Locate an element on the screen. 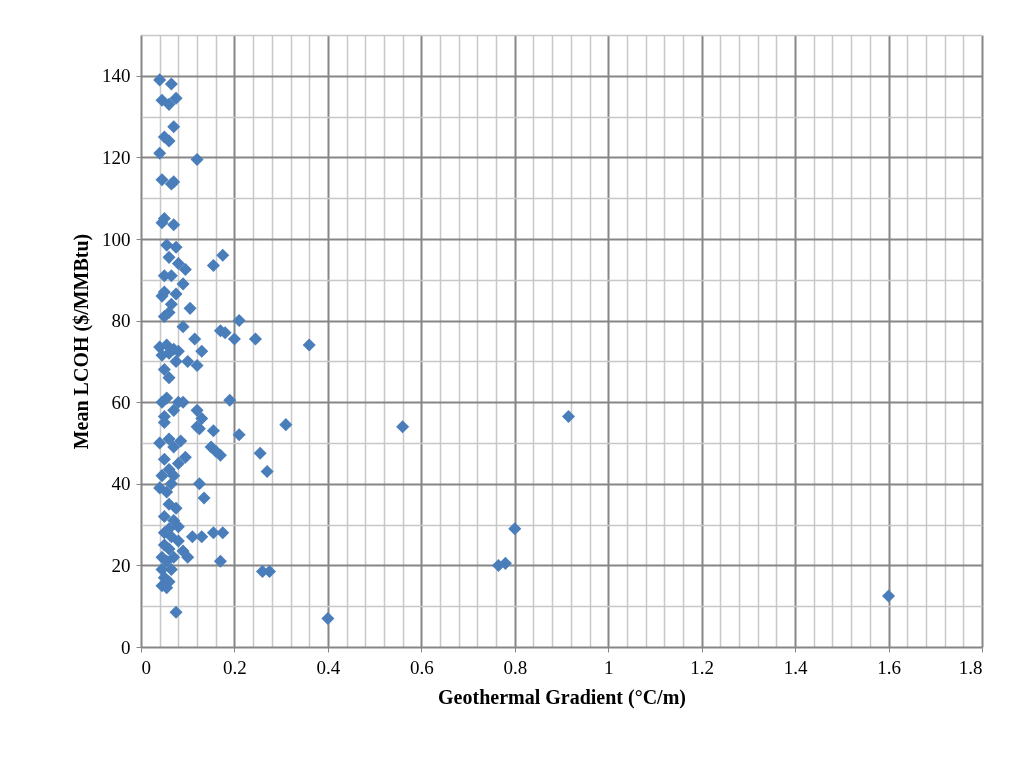 This screenshot has height=761, width=1013. x-tick-label: 0.4 is located at coordinates (328, 667).